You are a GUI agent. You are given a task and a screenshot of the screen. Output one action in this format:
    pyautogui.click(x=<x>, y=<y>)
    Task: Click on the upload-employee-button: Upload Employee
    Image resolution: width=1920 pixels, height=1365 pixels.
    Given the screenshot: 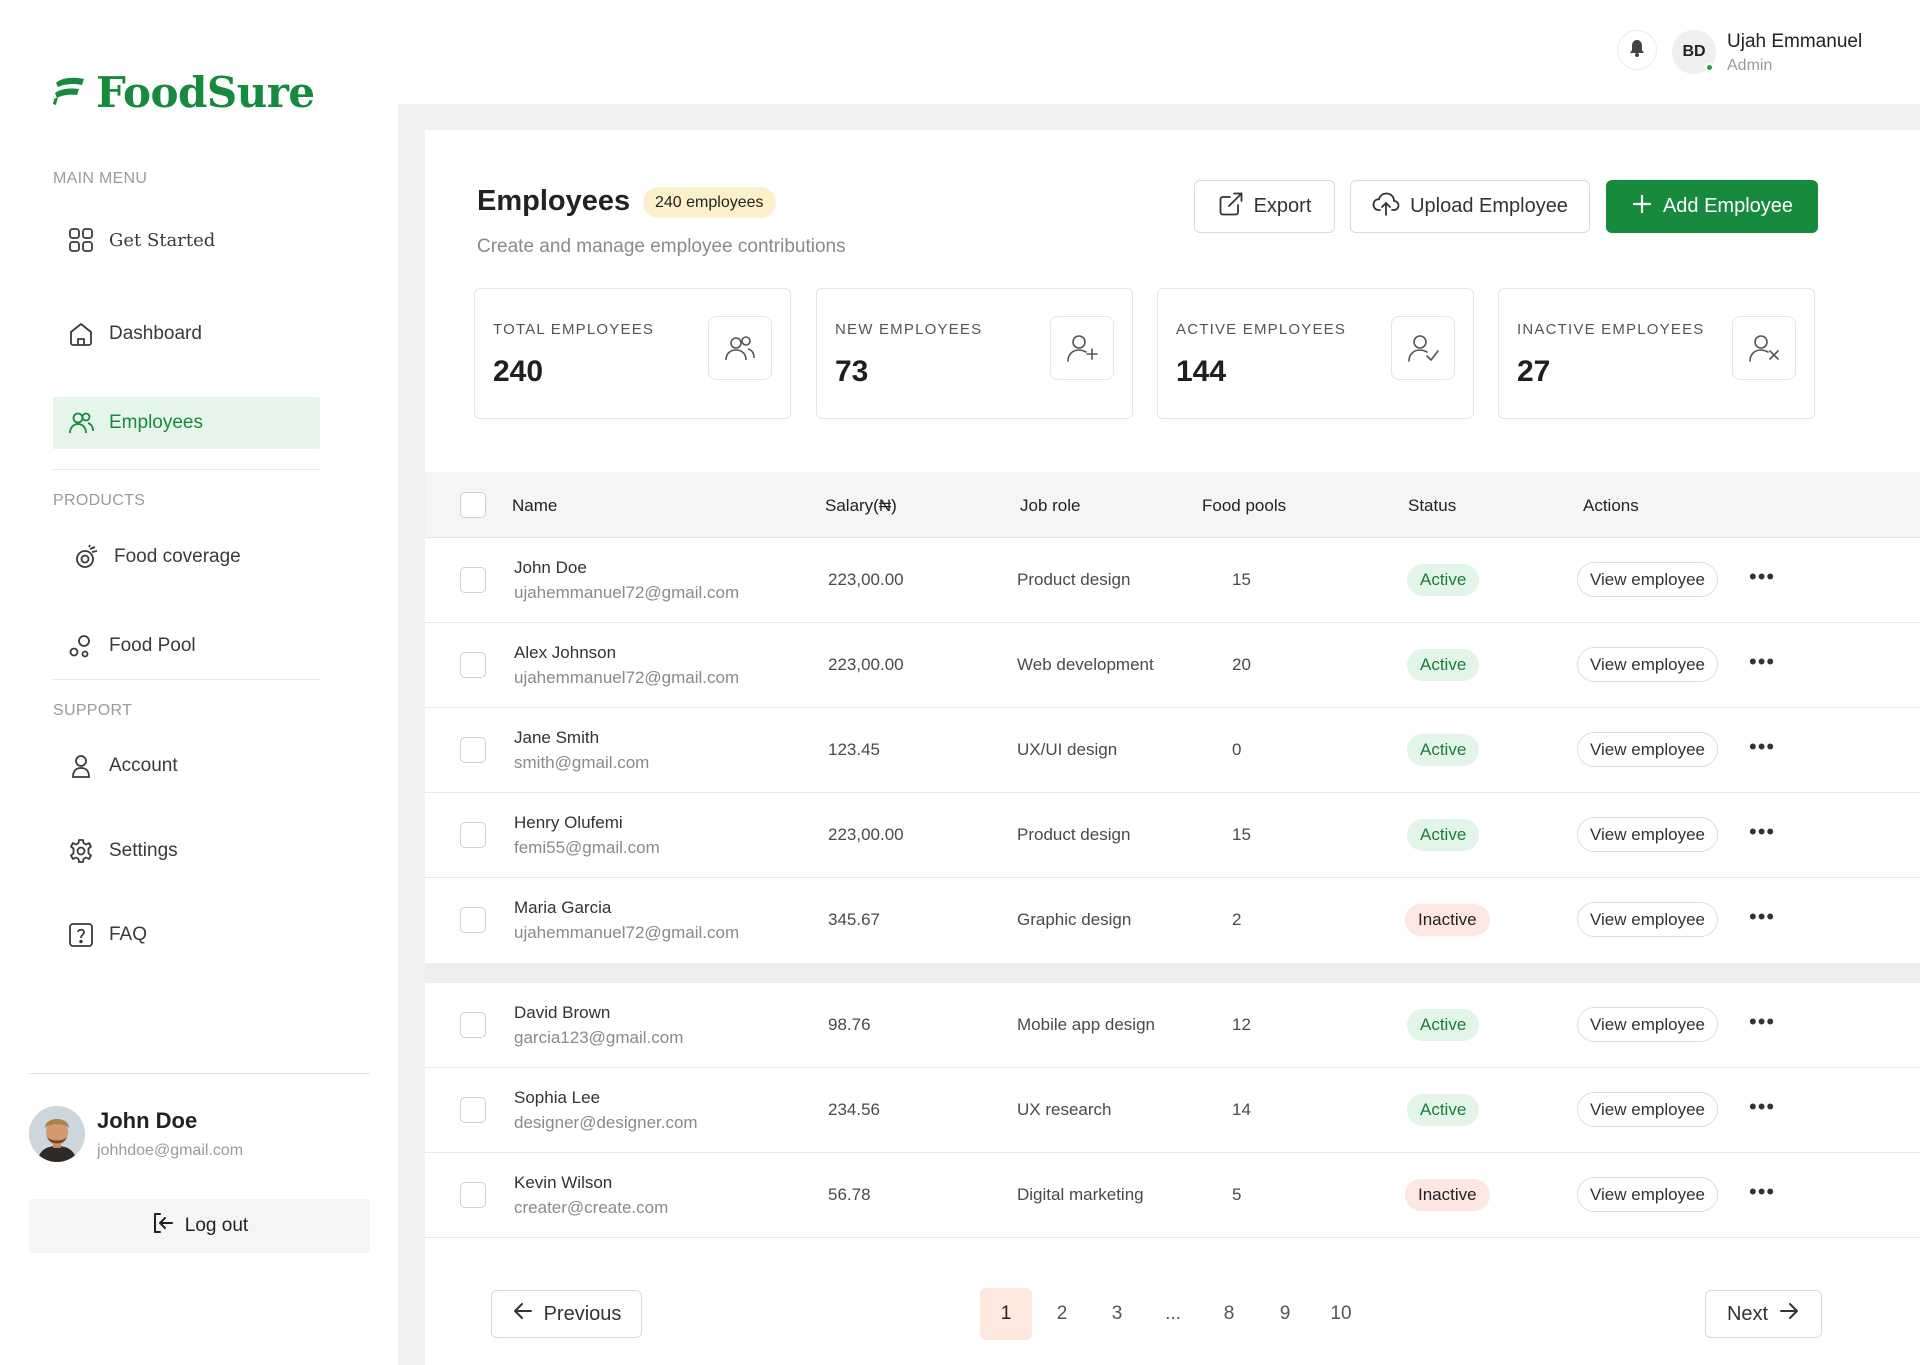 What is the action you would take?
    pyautogui.click(x=1470, y=206)
    